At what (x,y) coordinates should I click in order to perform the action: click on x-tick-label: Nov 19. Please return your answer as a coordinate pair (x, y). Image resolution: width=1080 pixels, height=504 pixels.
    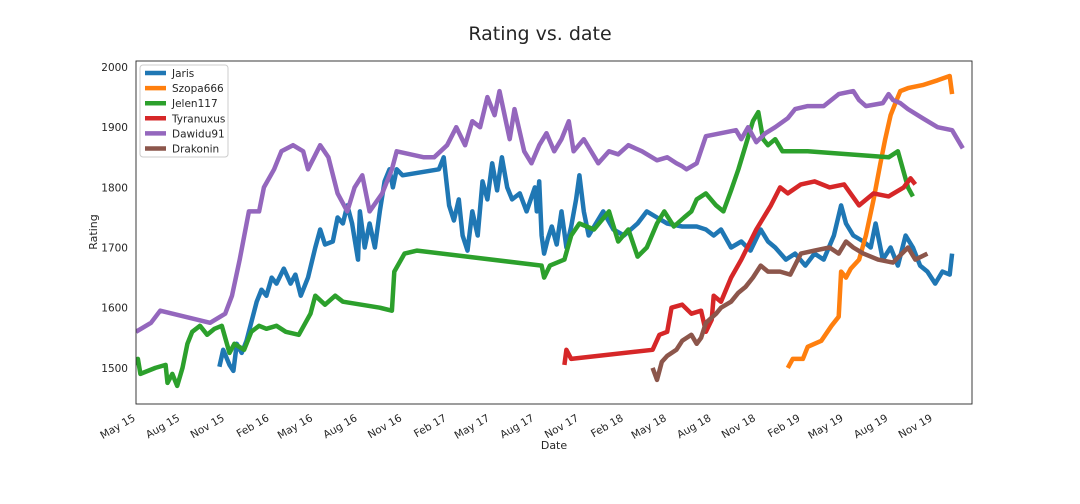
    Looking at the image, I should click on (916, 426).